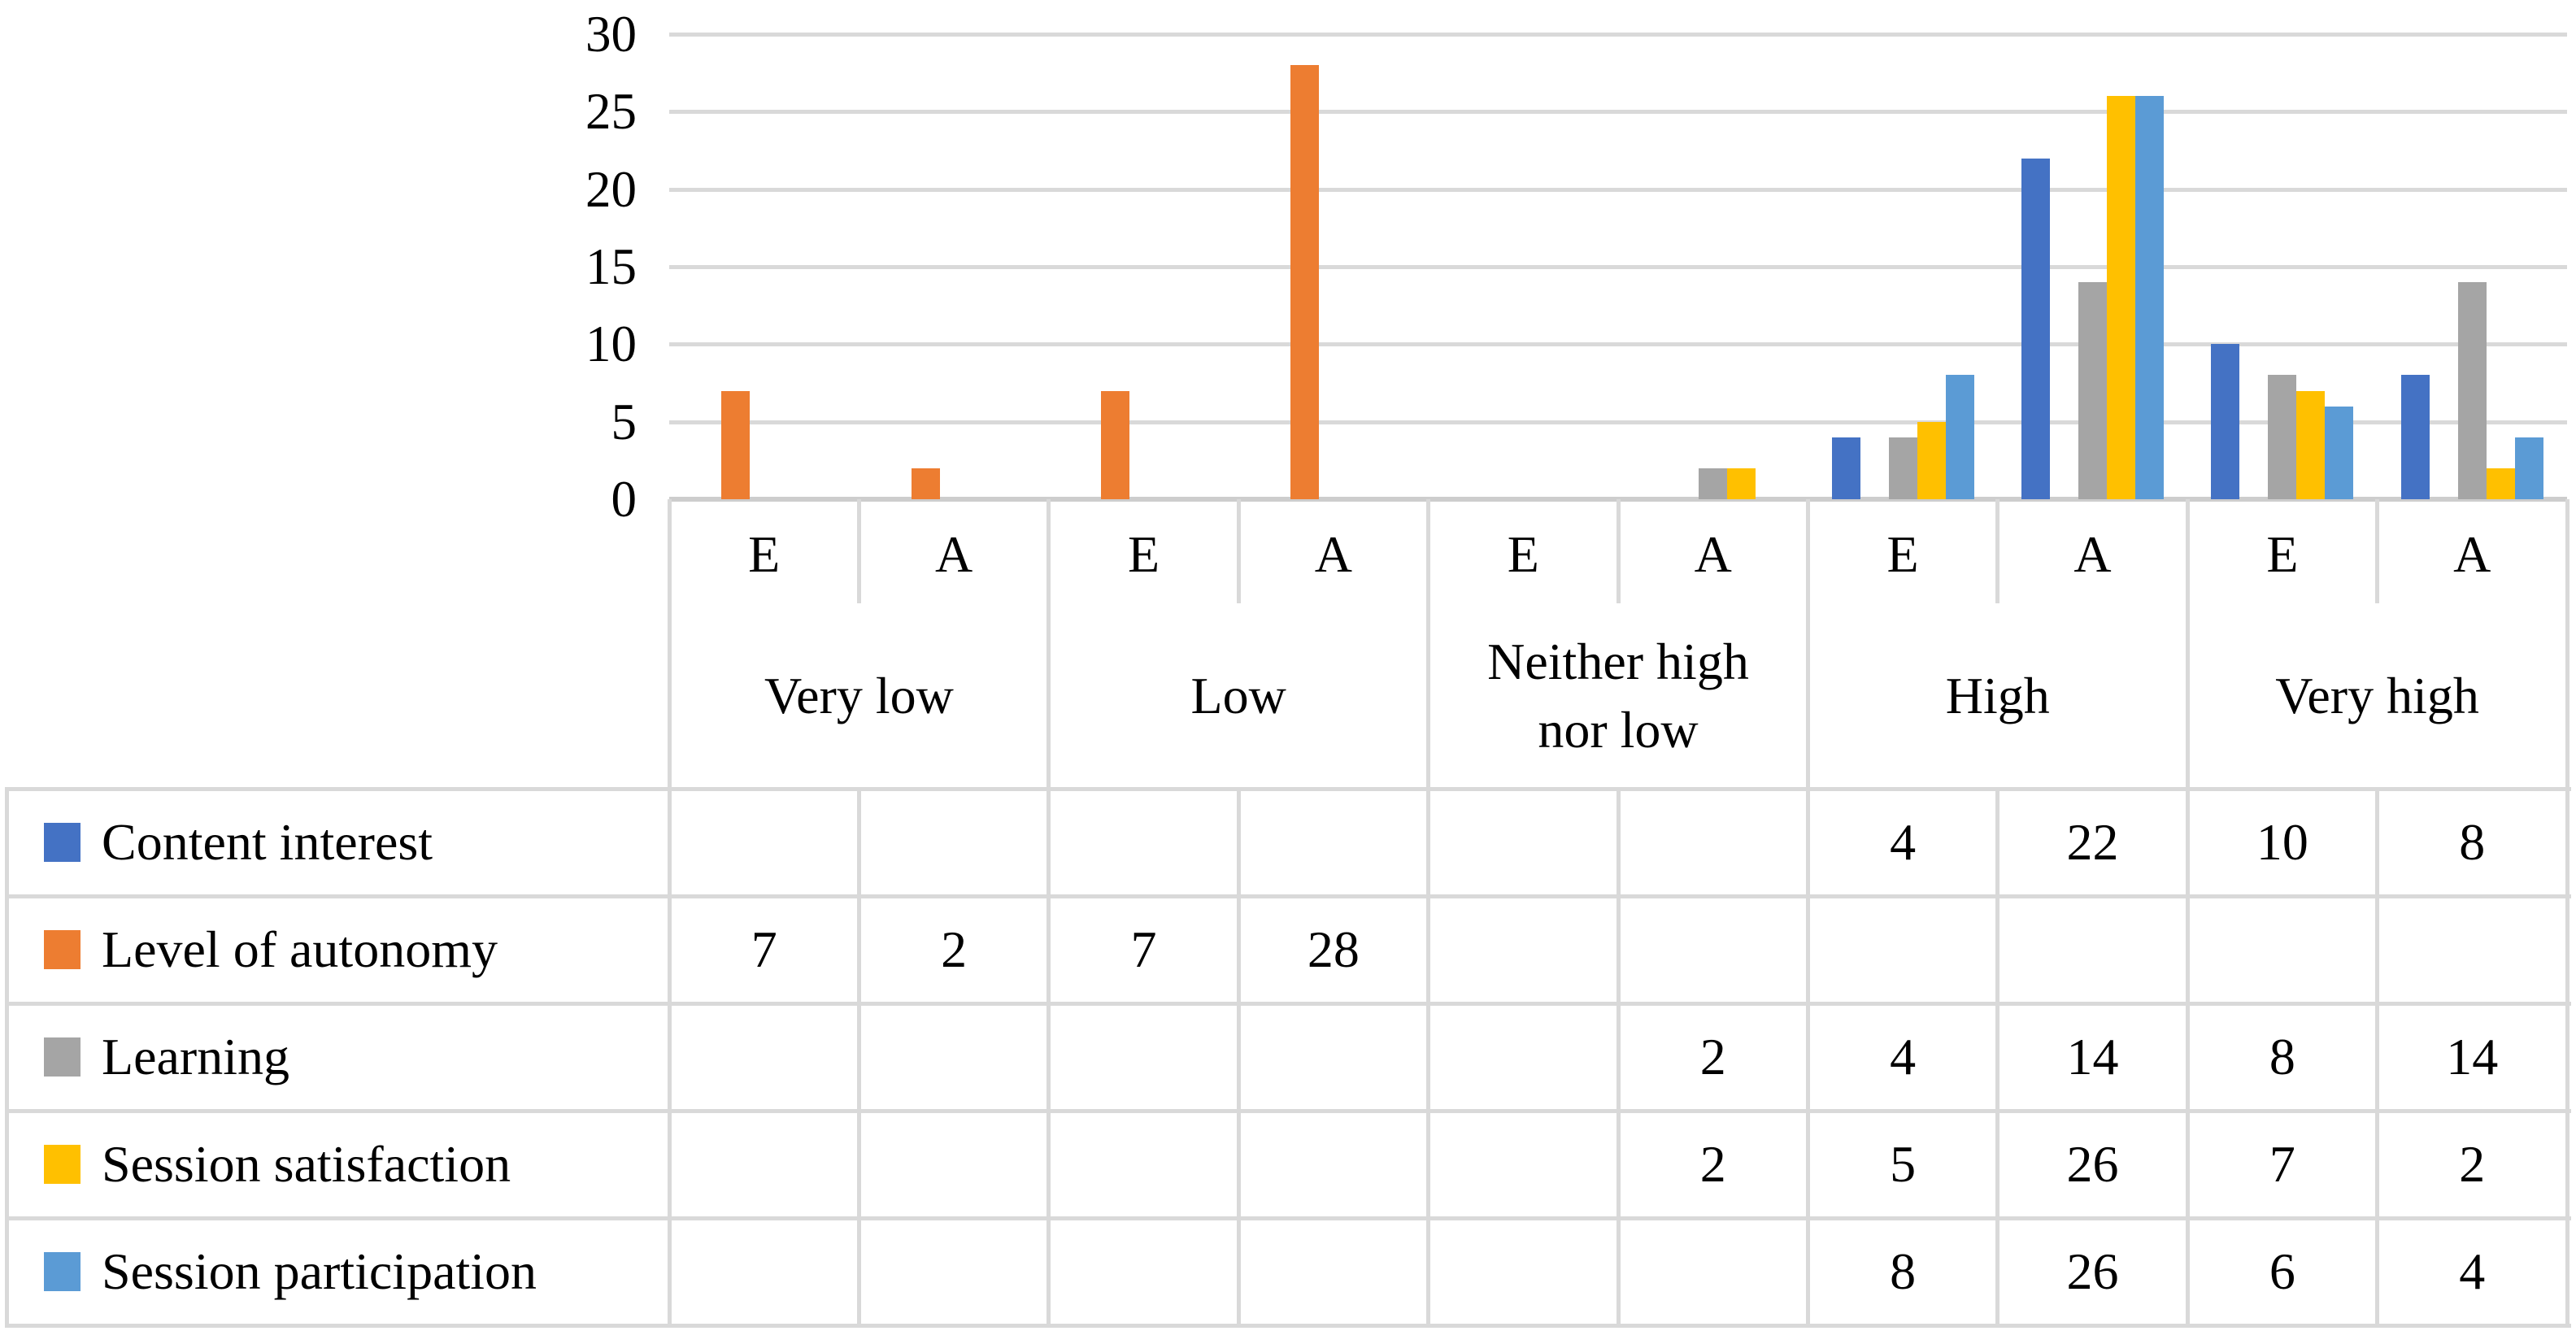 The image size is (2576, 1331). I want to click on table-value-session-participation-very-high-e: 6, so click(2282, 1271).